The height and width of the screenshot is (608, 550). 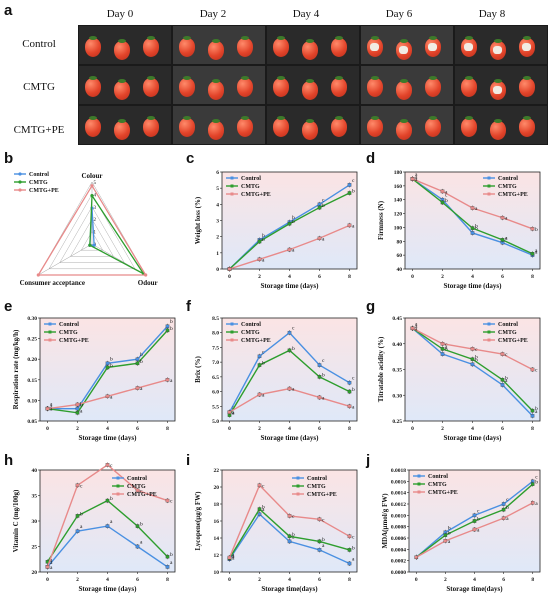 I want to click on radar-axis-label: Odour, so click(x=148, y=283).